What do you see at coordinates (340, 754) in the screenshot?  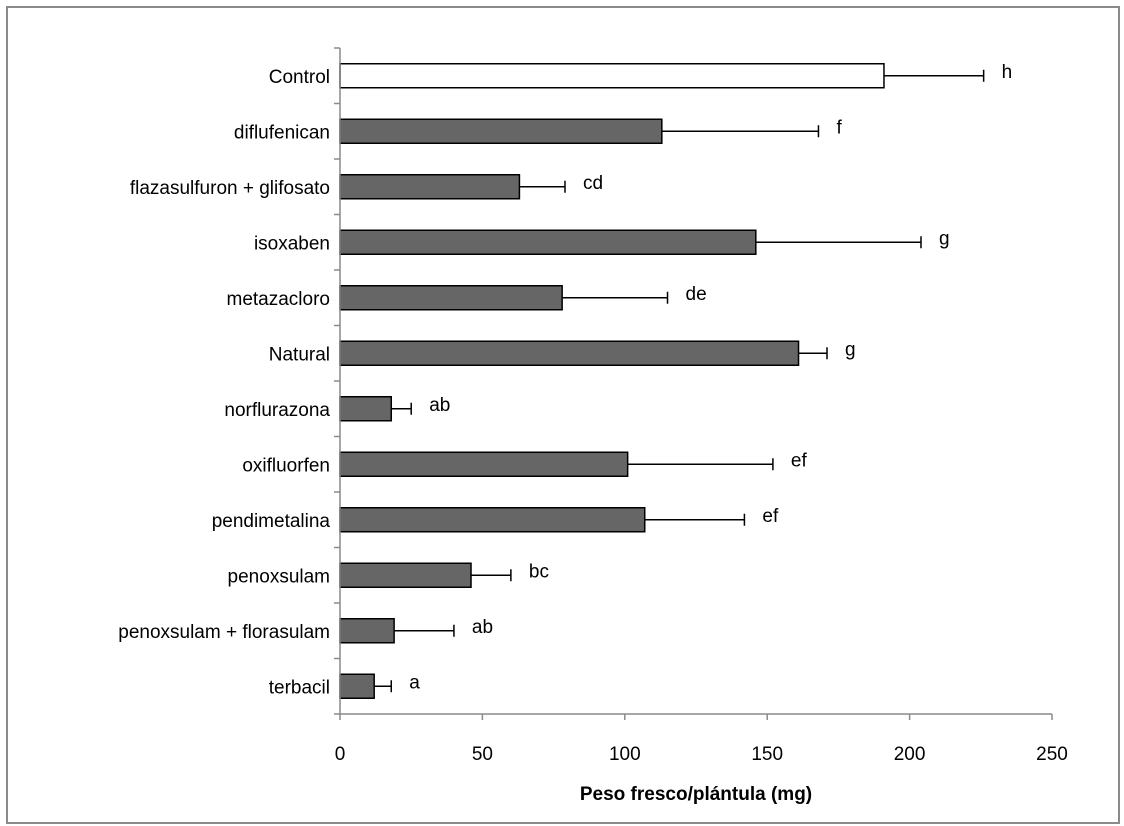 I see `x-tick-label: 0` at bounding box center [340, 754].